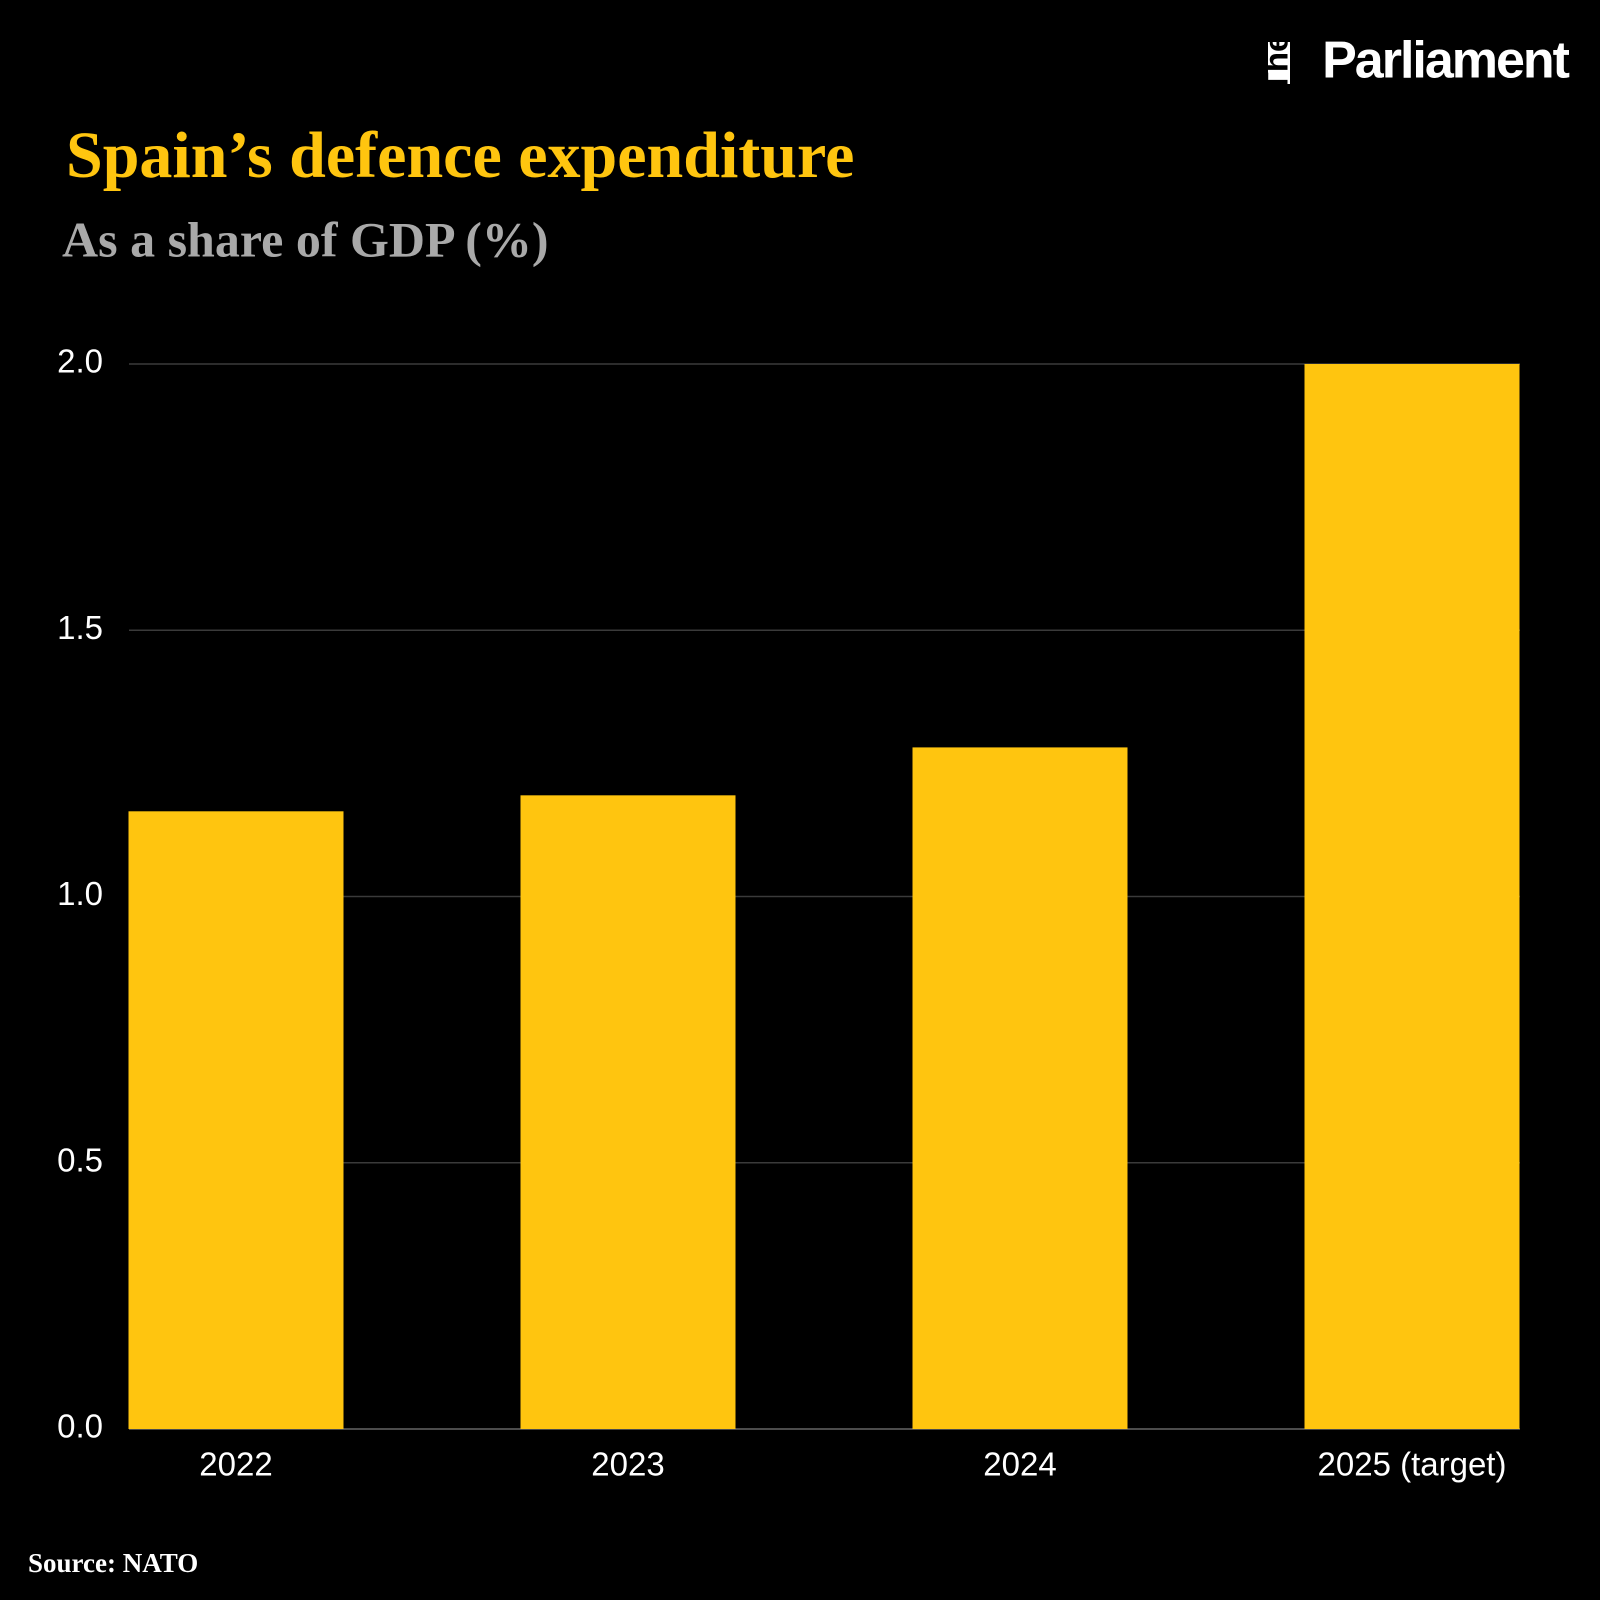 The image size is (1600, 1600). I want to click on x-tick-label: 2025 (target), so click(1412, 1464).